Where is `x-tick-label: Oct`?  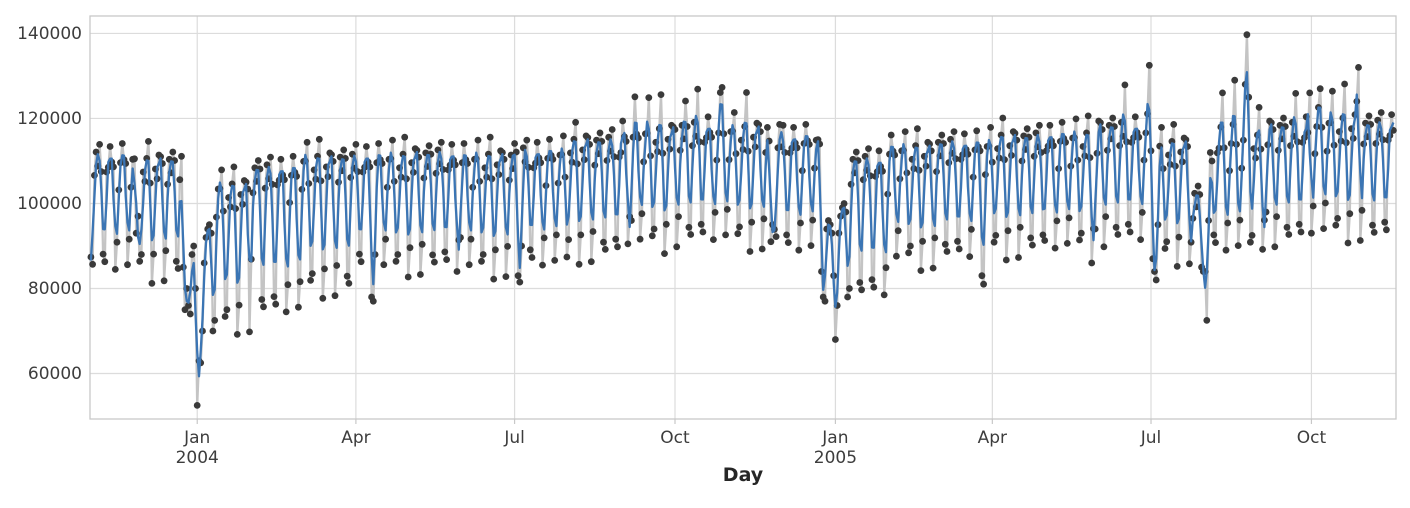
x-tick-label: Oct is located at coordinates (675, 438).